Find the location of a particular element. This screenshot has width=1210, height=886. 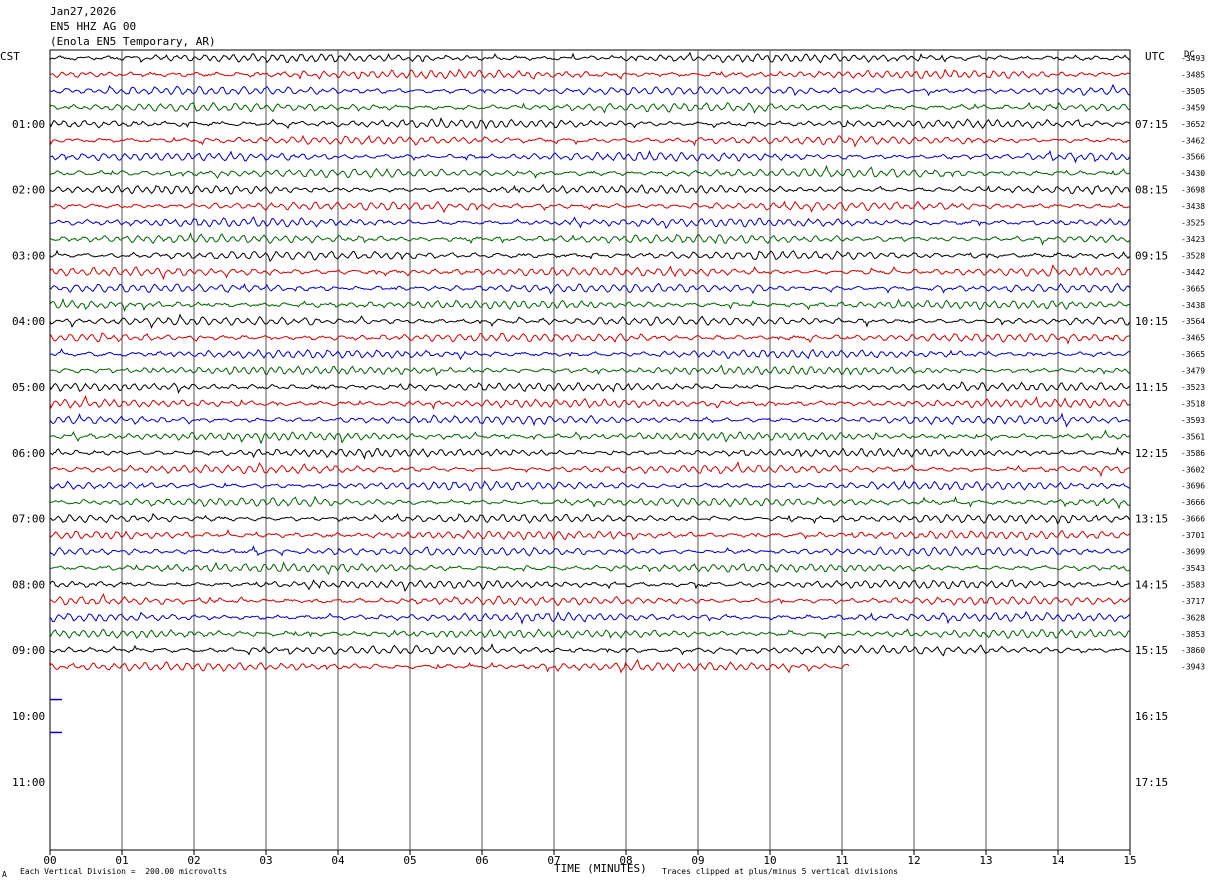

right-hour-label: 12:15 is located at coordinates (1151, 453).